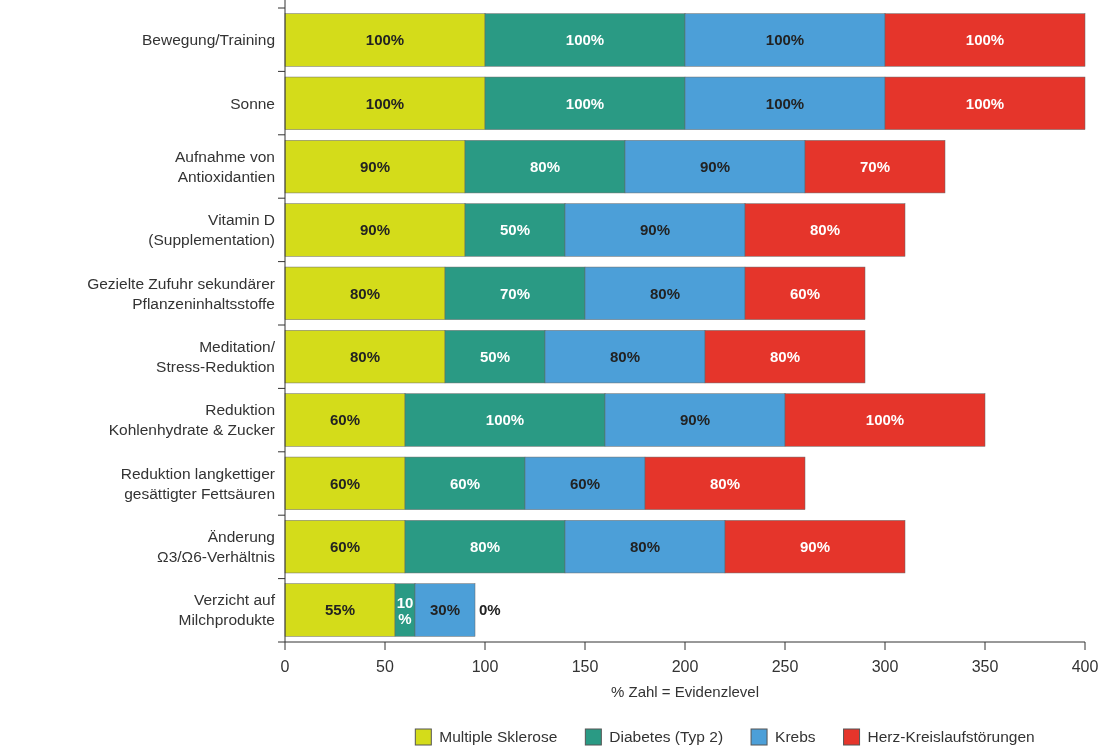 The width and height of the screenshot is (1113, 755). Describe the element at coordinates (498, 736) in the screenshot. I see `legend-label: Multiple Sklerose` at that location.